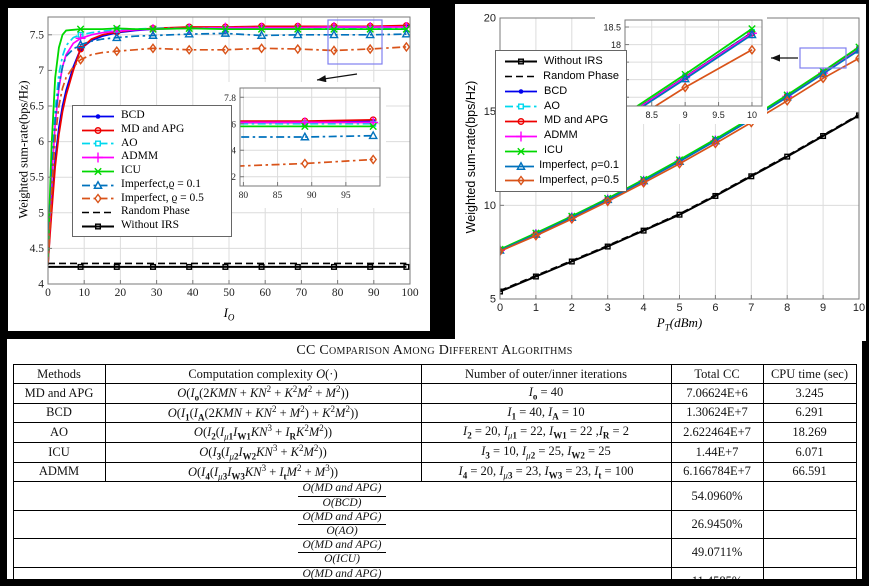 This screenshot has width=869, height=586. Describe the element at coordinates (410, 293) in the screenshot. I see `x-tick-label: 100` at that location.